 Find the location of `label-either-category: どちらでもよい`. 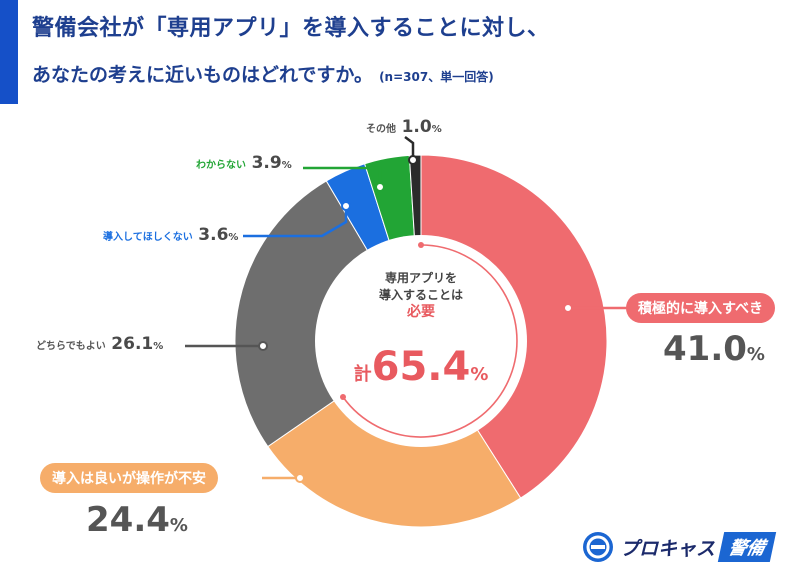

label-either-category: どちらでもよい is located at coordinates (71, 346).